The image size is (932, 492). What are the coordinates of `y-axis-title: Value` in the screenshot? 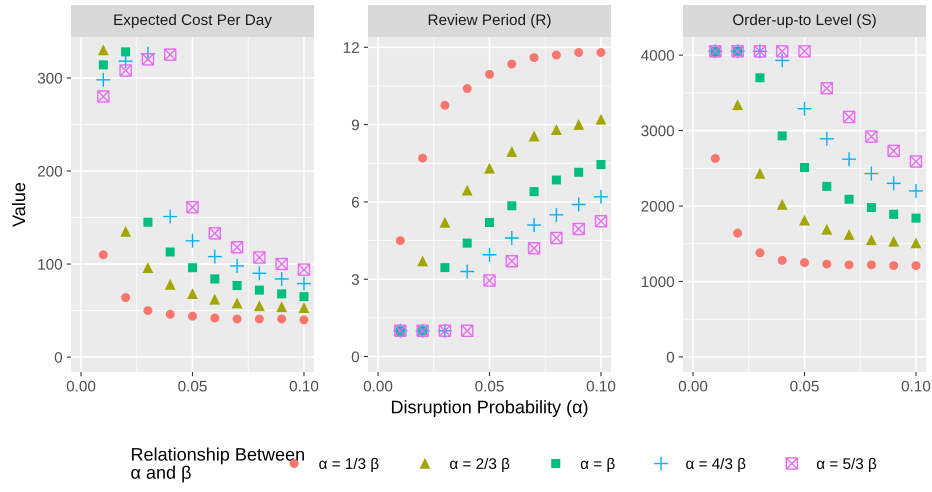 It's located at (19, 204).